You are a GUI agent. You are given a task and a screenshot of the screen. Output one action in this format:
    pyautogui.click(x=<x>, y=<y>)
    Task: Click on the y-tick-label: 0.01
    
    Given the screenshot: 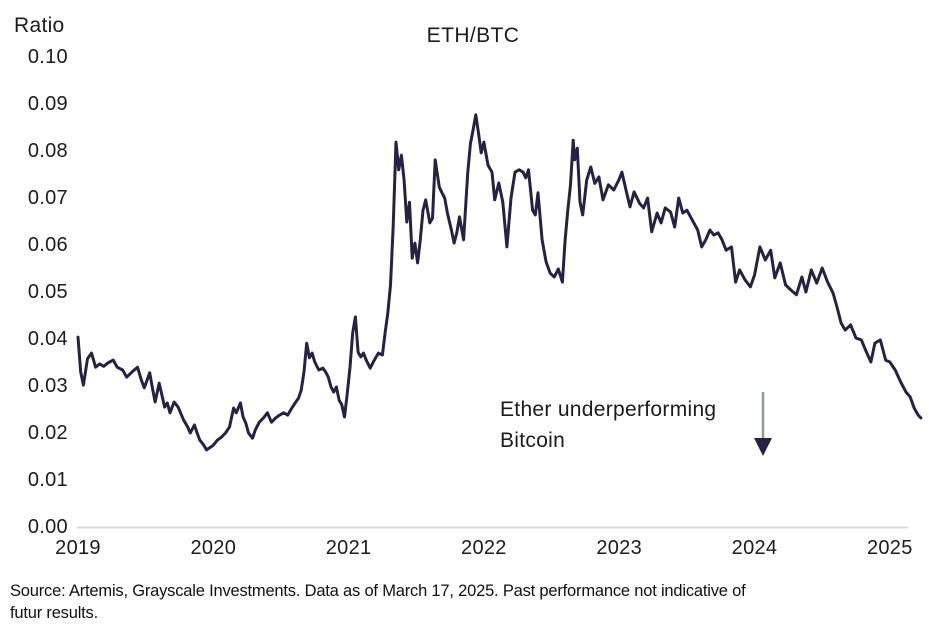 What is the action you would take?
    pyautogui.click(x=47, y=480)
    